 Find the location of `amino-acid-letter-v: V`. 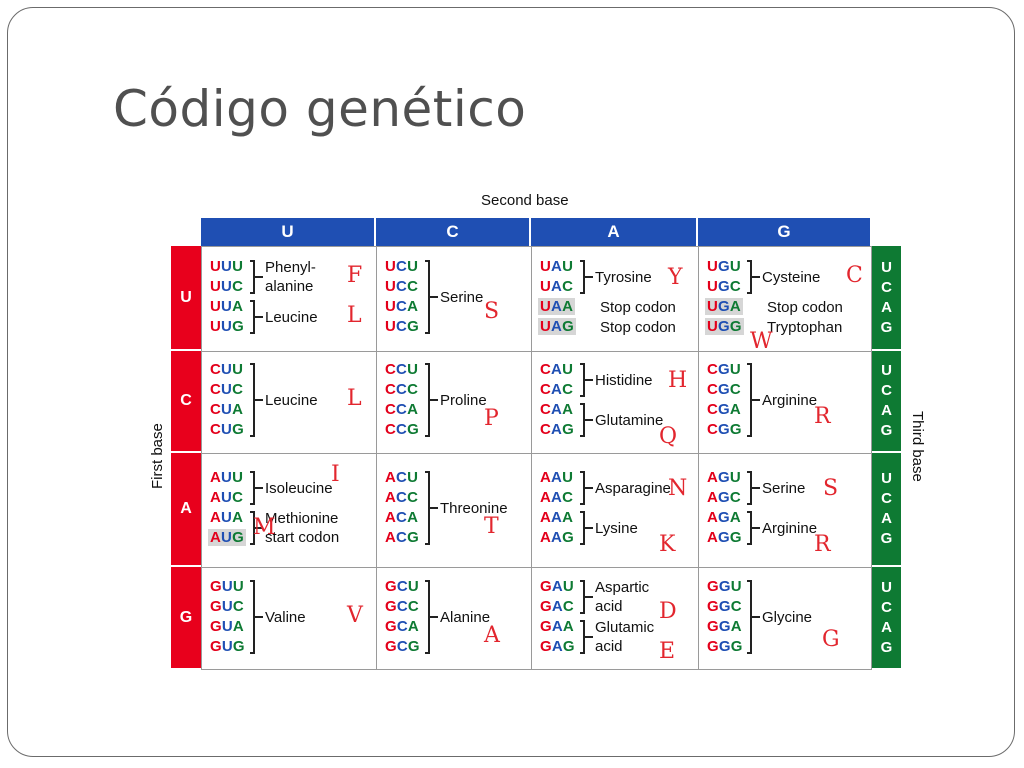

amino-acid-letter-v: V is located at coordinates (355, 615).